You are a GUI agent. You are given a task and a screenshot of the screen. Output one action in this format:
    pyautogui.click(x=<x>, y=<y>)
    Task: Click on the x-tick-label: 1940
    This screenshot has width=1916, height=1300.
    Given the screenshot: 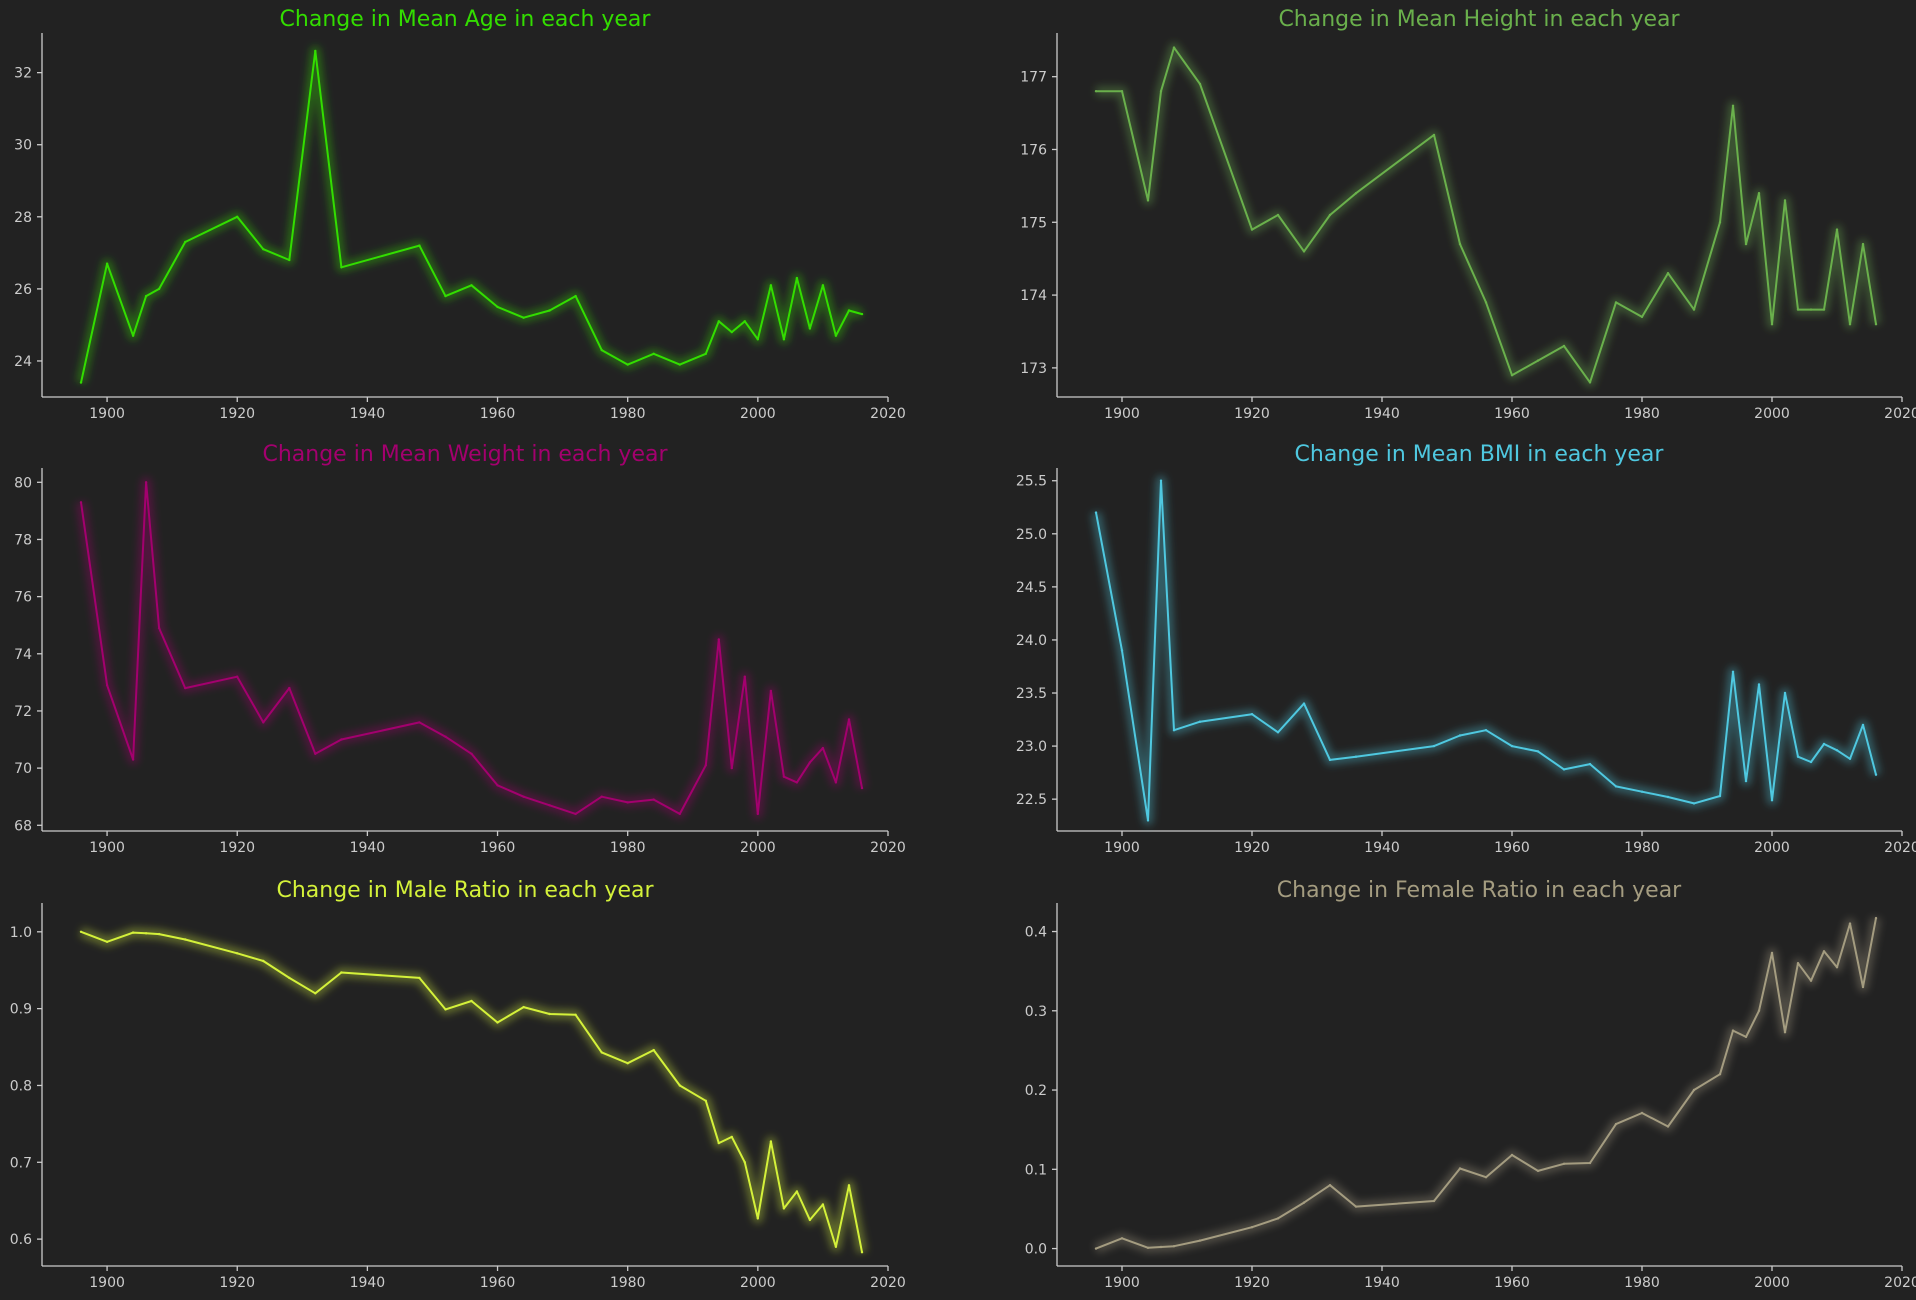 What is the action you would take?
    pyautogui.click(x=368, y=1283)
    